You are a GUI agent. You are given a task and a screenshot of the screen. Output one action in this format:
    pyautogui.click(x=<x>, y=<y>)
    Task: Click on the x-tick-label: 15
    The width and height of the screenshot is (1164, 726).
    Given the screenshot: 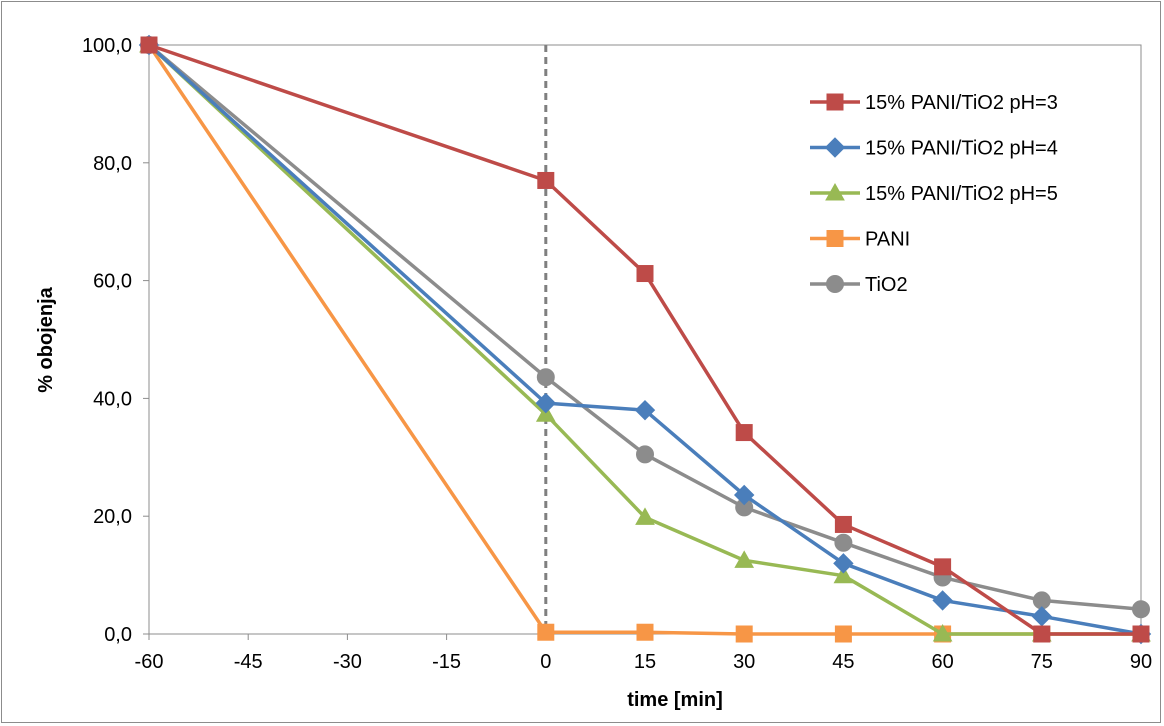 What is the action you would take?
    pyautogui.click(x=645, y=662)
    